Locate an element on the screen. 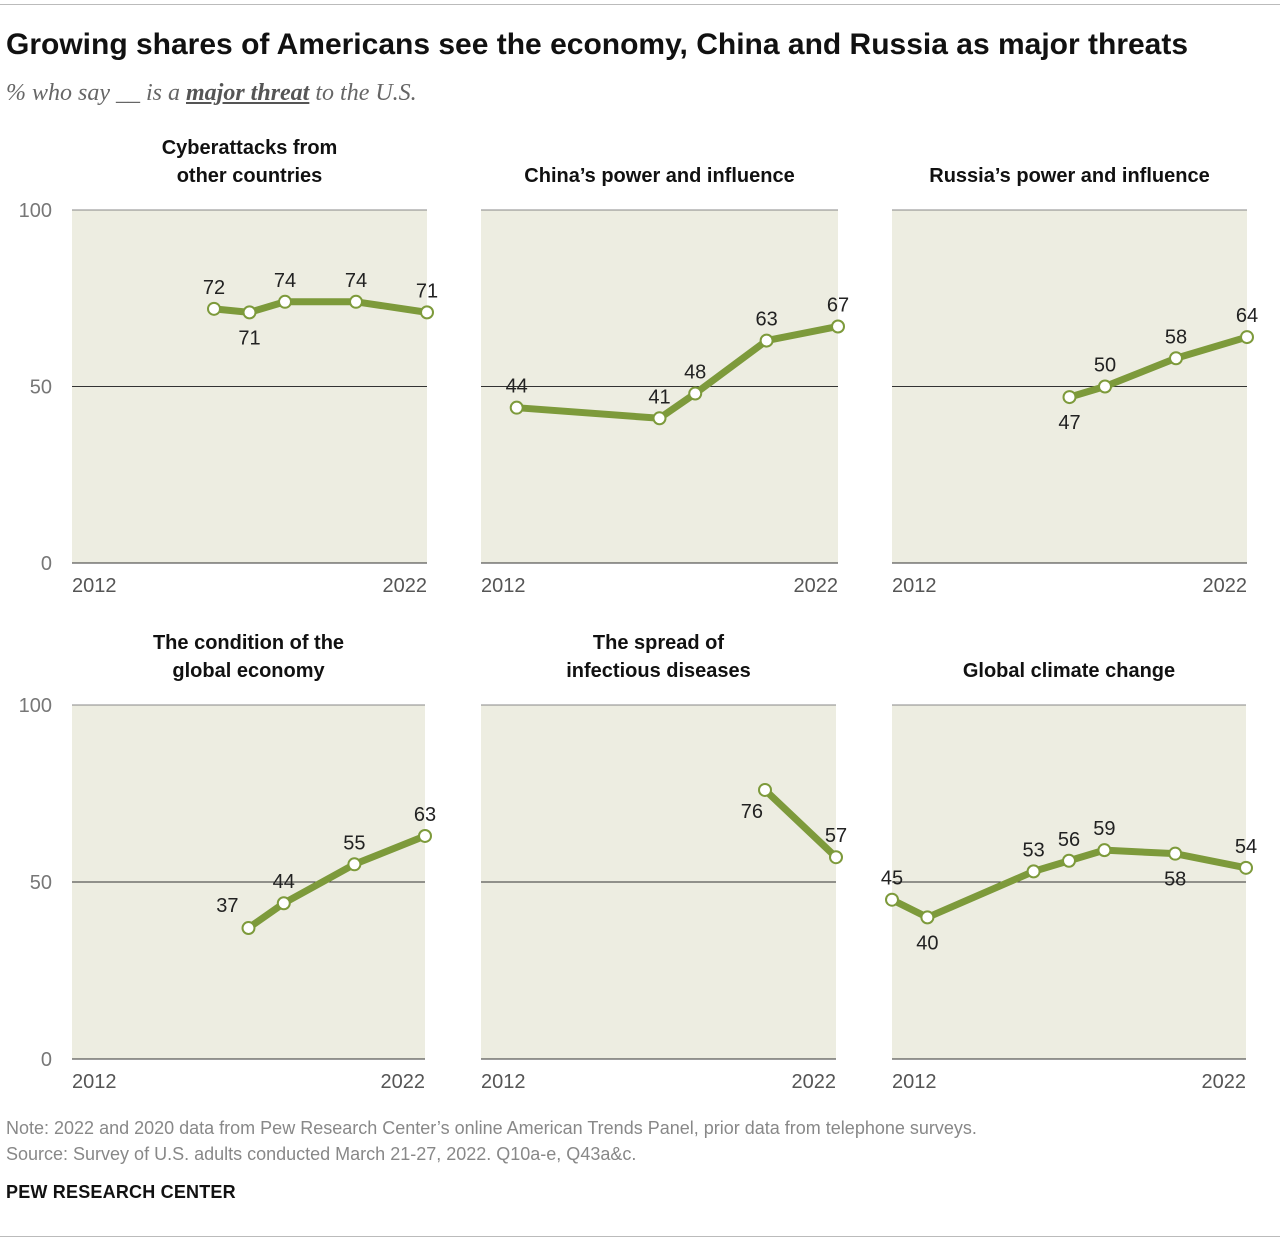 The height and width of the screenshot is (1242, 1280). panel-title: Global climate change is located at coordinates (1069, 671).